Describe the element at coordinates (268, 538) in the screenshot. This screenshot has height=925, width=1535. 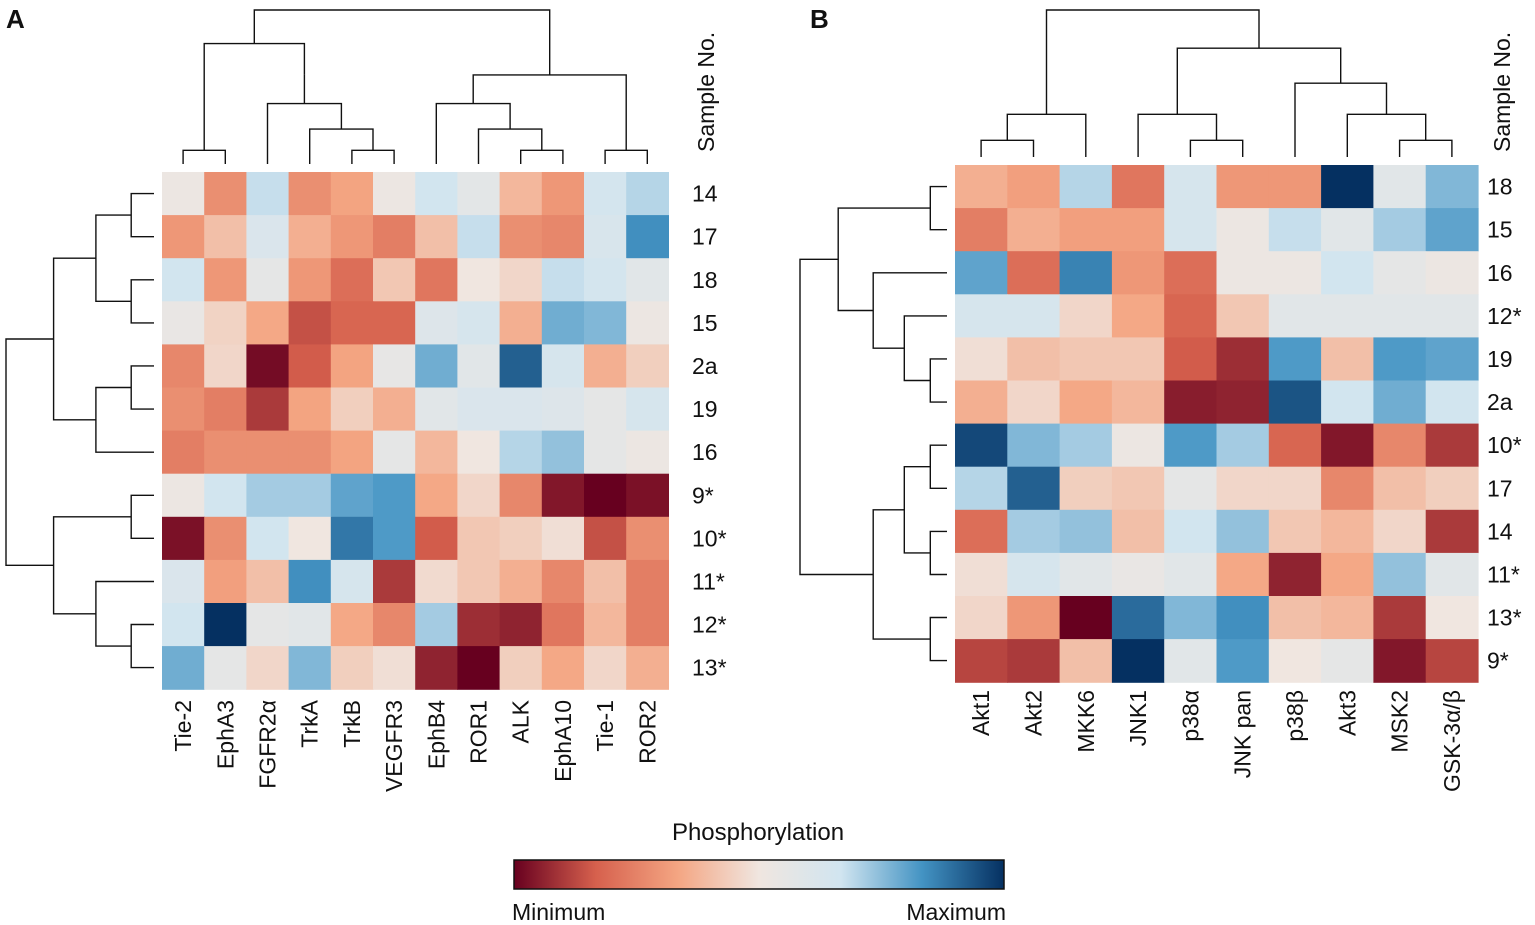
I see `heatmap-cell-10-star-fgfr2alpha` at that location.